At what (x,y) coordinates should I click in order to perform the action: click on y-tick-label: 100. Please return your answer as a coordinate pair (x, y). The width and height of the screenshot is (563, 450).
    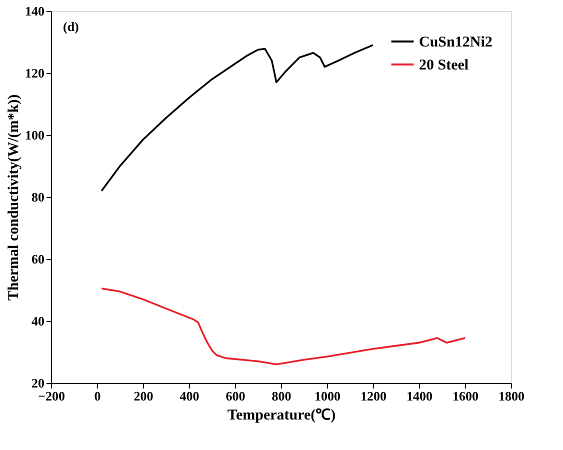
    Looking at the image, I should click on (34, 135).